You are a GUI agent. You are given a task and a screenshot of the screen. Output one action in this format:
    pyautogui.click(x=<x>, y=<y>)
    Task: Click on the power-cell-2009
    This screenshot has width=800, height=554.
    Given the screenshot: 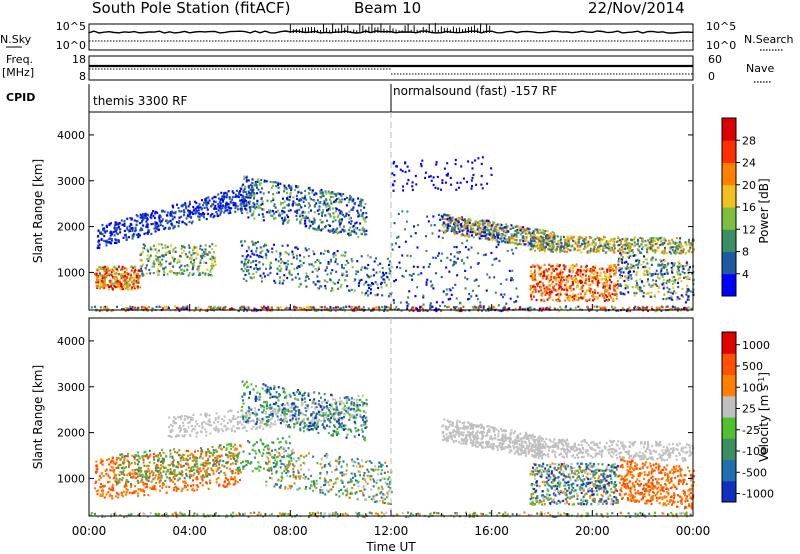 What is the action you would take?
    pyautogui.click(x=175, y=306)
    